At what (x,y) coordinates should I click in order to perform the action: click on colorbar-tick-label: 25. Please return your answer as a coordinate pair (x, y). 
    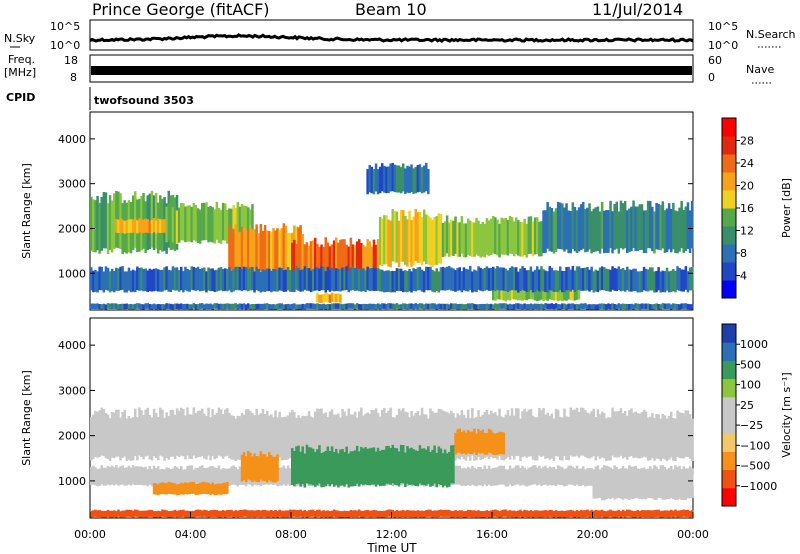
    Looking at the image, I should click on (747, 405).